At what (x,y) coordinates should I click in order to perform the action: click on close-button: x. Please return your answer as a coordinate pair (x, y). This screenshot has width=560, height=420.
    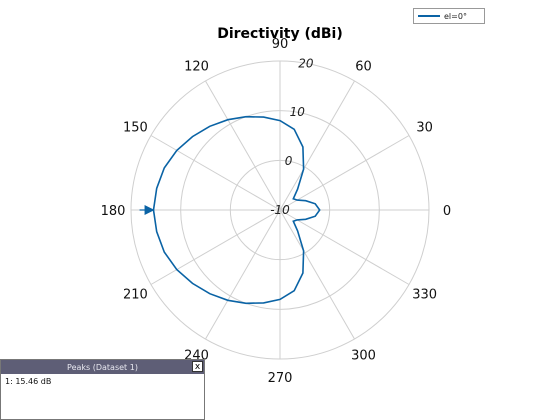
    Looking at the image, I should click on (197, 366).